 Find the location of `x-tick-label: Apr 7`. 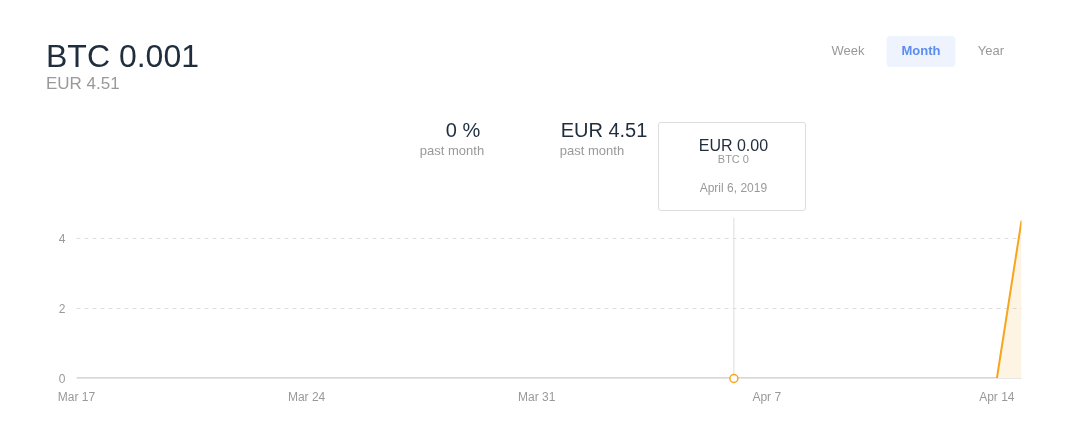

x-tick-label: Apr 7 is located at coordinates (767, 396).